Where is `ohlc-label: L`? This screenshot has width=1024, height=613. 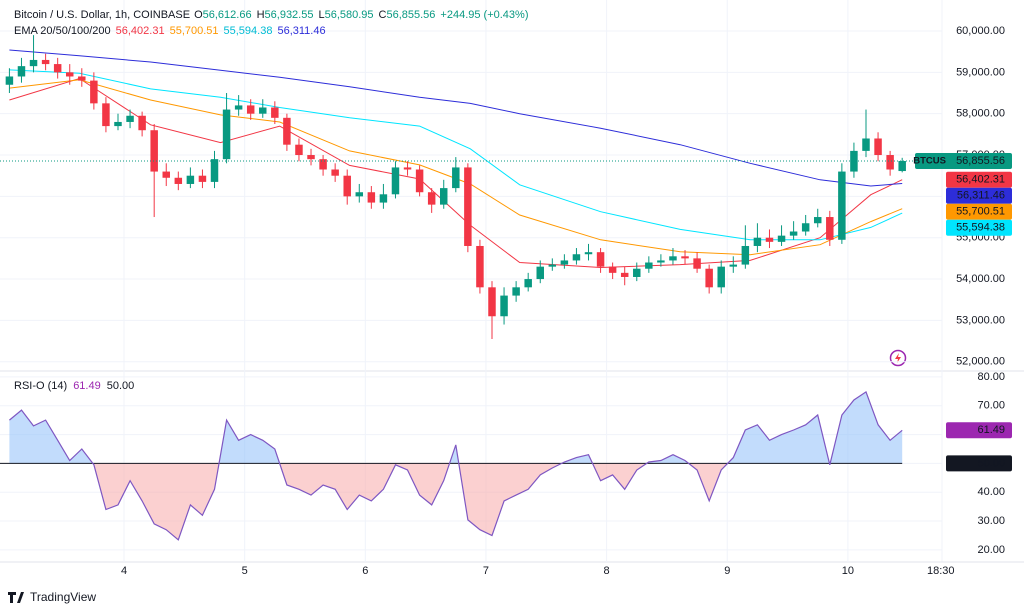 ohlc-label: L is located at coordinates (321, 15).